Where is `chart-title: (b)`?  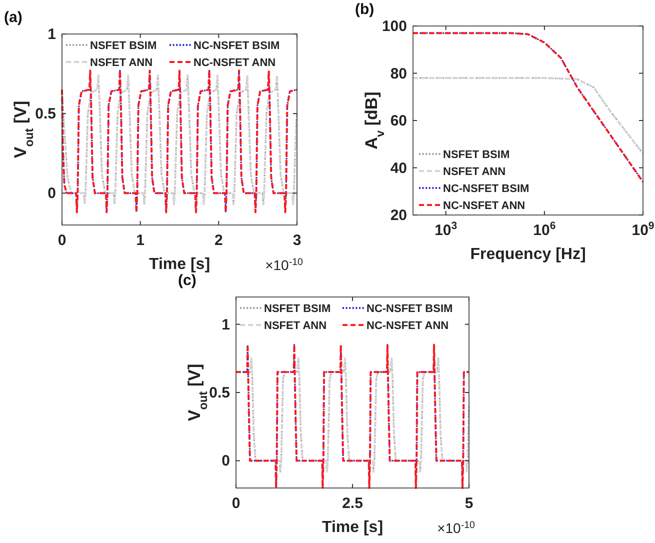
chart-title: (b) is located at coordinates (364, 9).